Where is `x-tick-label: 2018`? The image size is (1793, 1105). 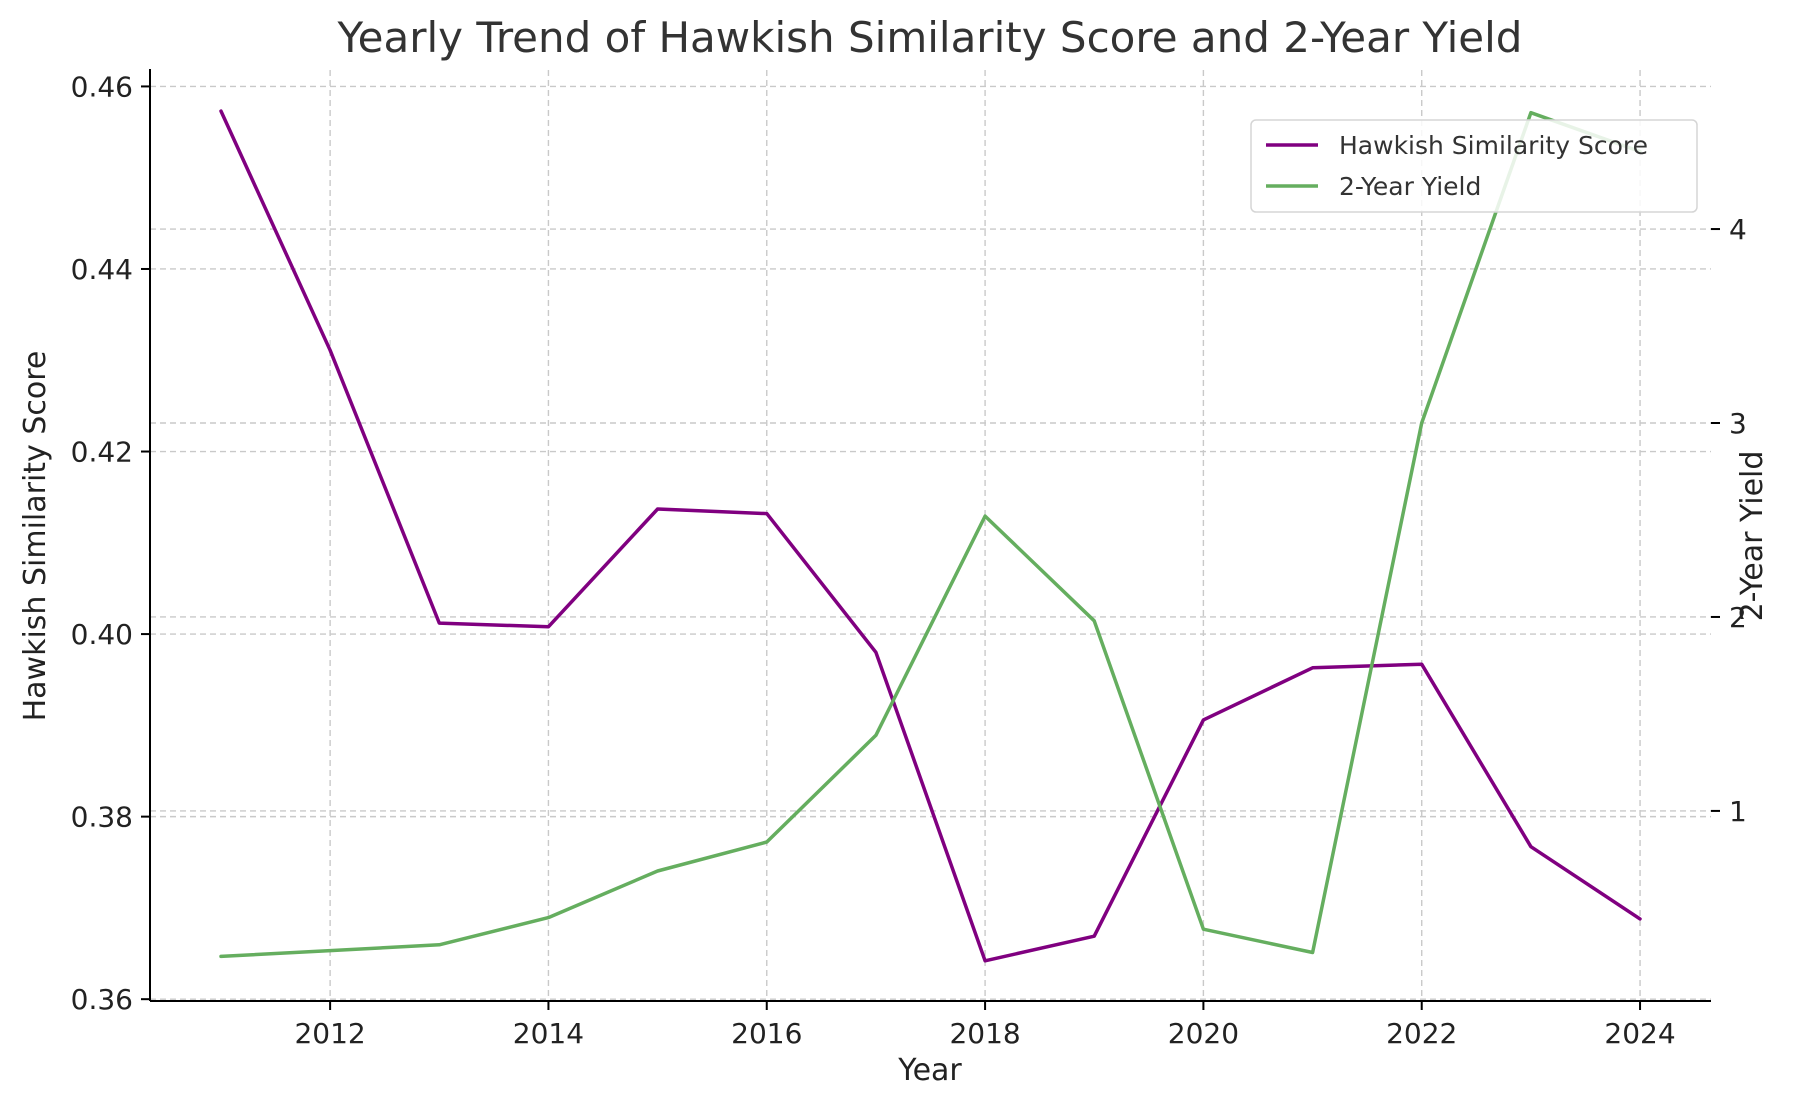
x-tick-label: 2018 is located at coordinates (984, 1033).